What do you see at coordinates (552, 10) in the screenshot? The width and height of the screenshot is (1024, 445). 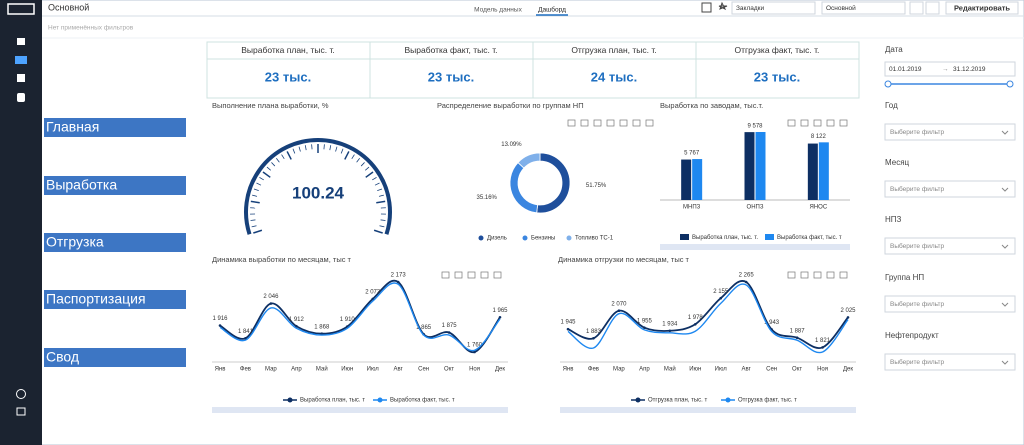 I see `tab-active: Дашборд` at bounding box center [552, 10].